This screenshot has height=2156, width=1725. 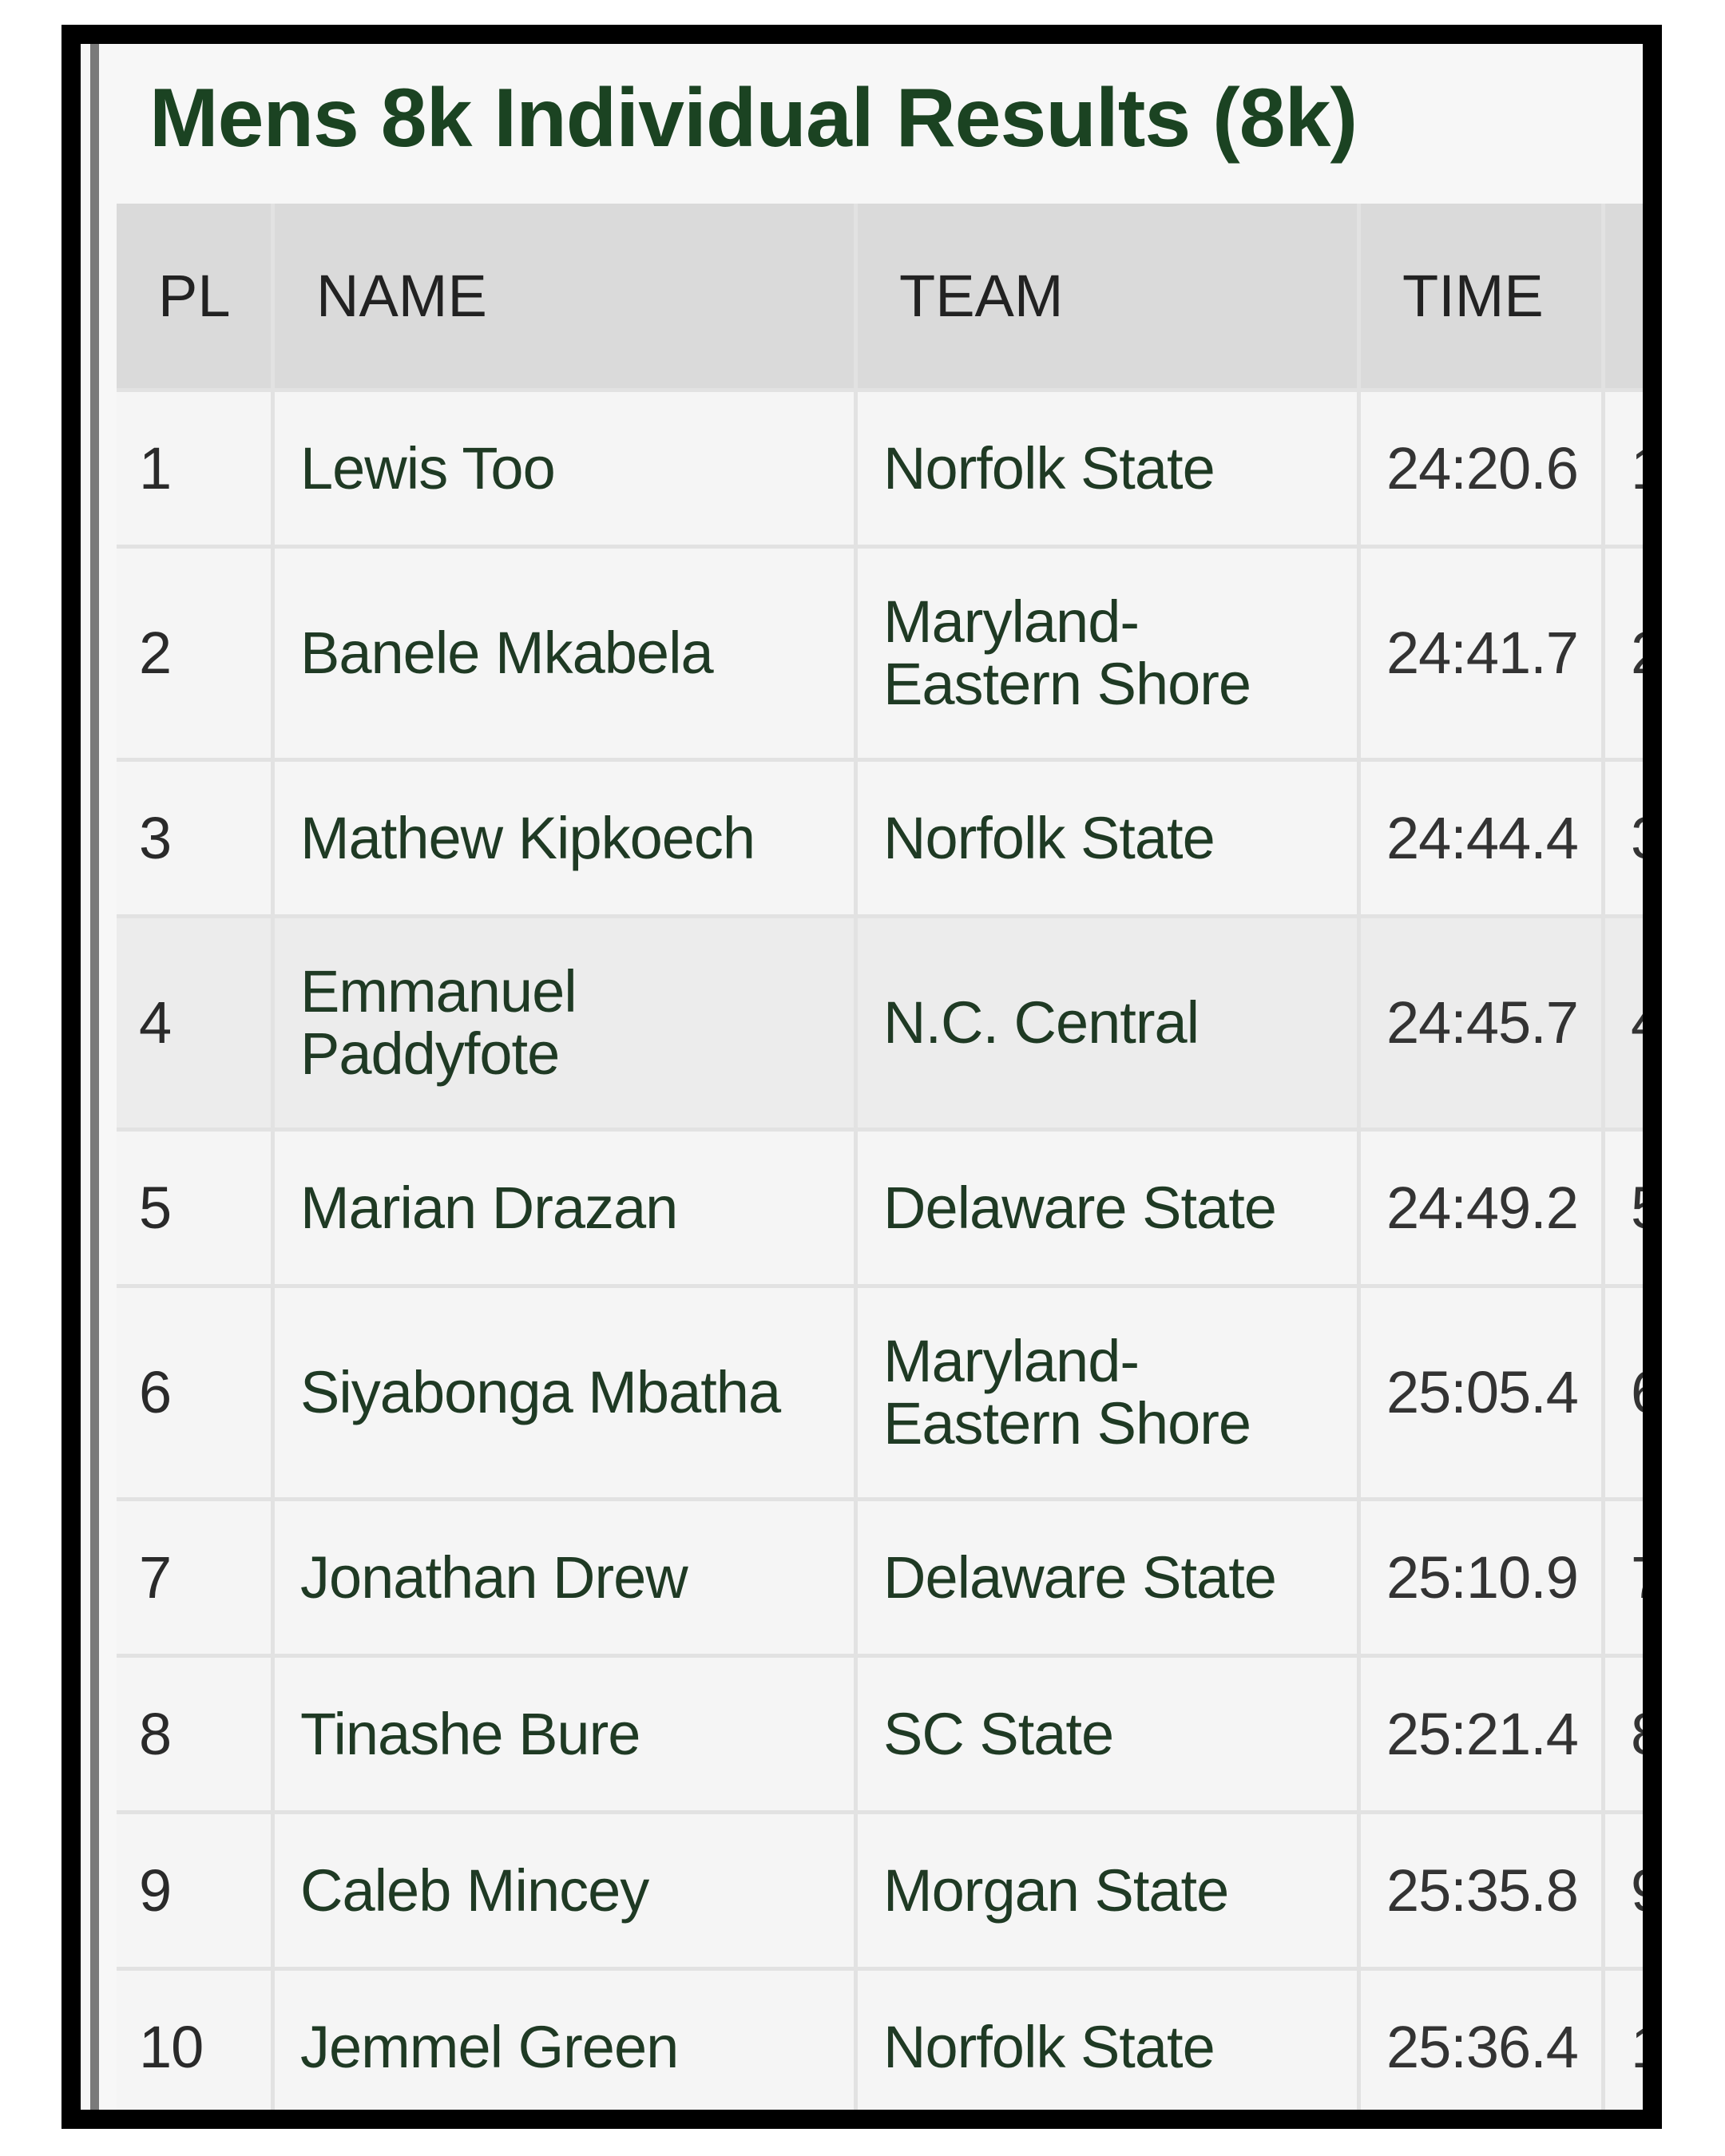 I want to click on header-name: NAME, so click(x=565, y=296).